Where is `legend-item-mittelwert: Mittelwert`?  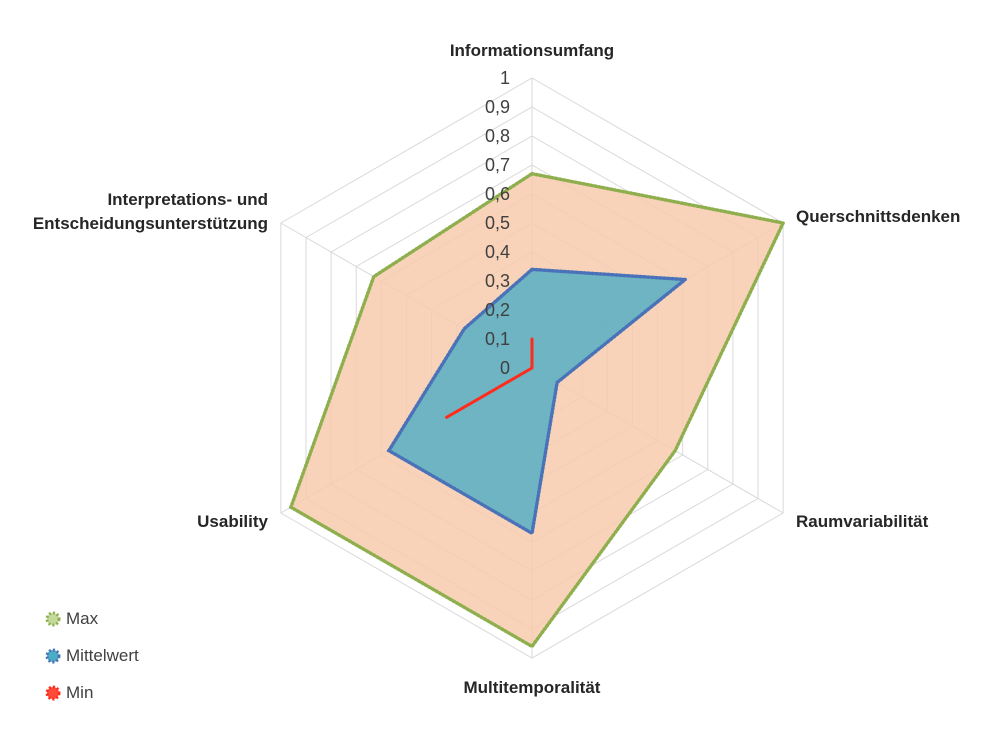
legend-item-mittelwert: Mittelwert is located at coordinates (91, 655).